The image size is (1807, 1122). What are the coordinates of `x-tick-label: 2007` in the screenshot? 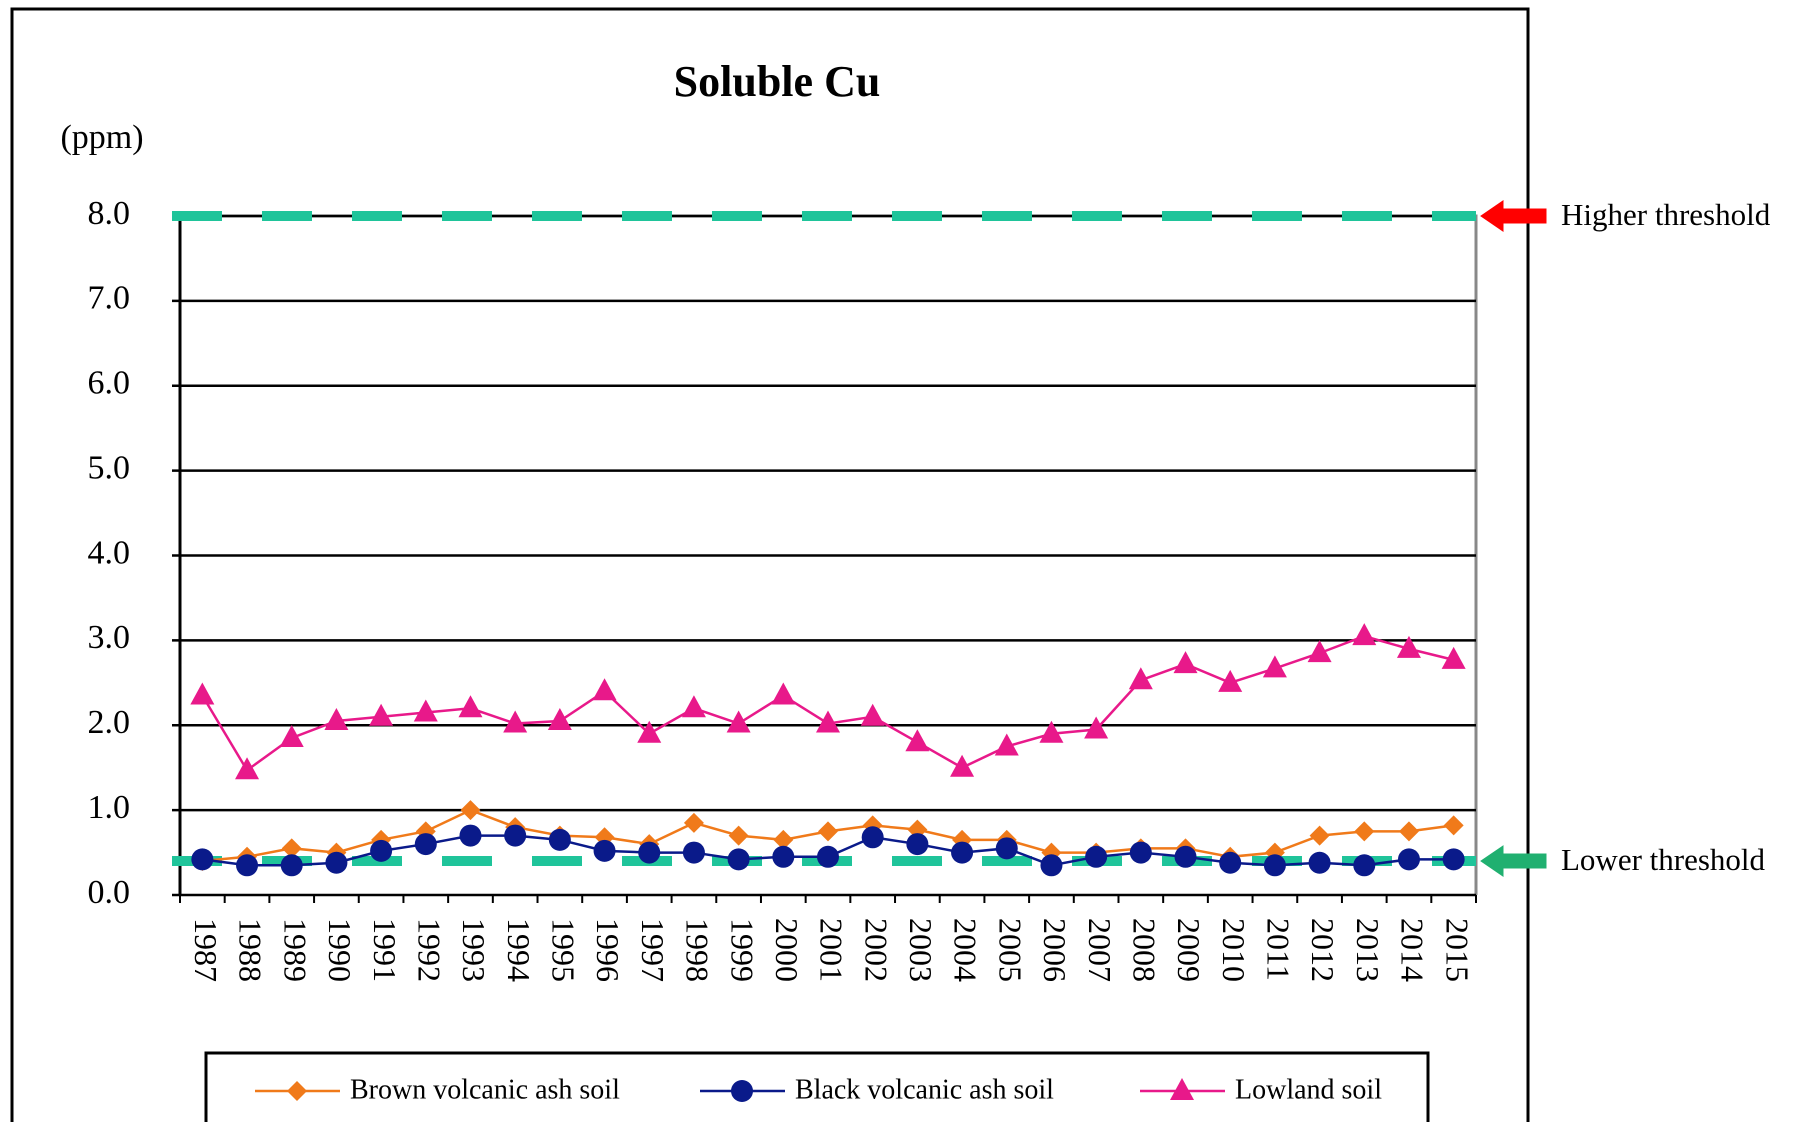 It's located at (1100, 950).